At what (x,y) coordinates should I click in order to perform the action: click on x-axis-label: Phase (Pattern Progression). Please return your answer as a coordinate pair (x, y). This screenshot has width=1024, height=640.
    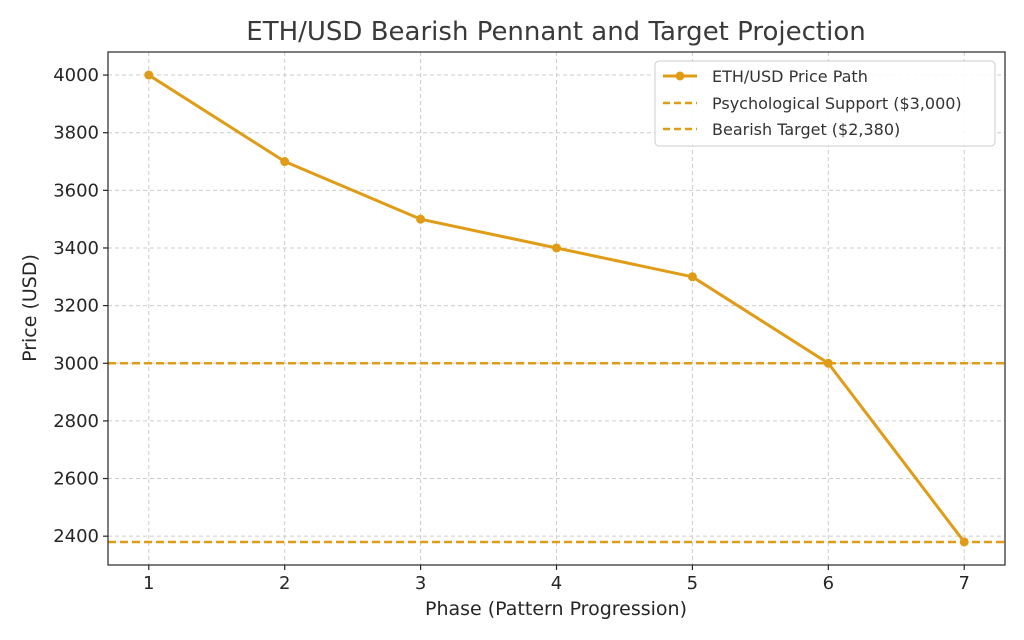
    Looking at the image, I should click on (556, 609).